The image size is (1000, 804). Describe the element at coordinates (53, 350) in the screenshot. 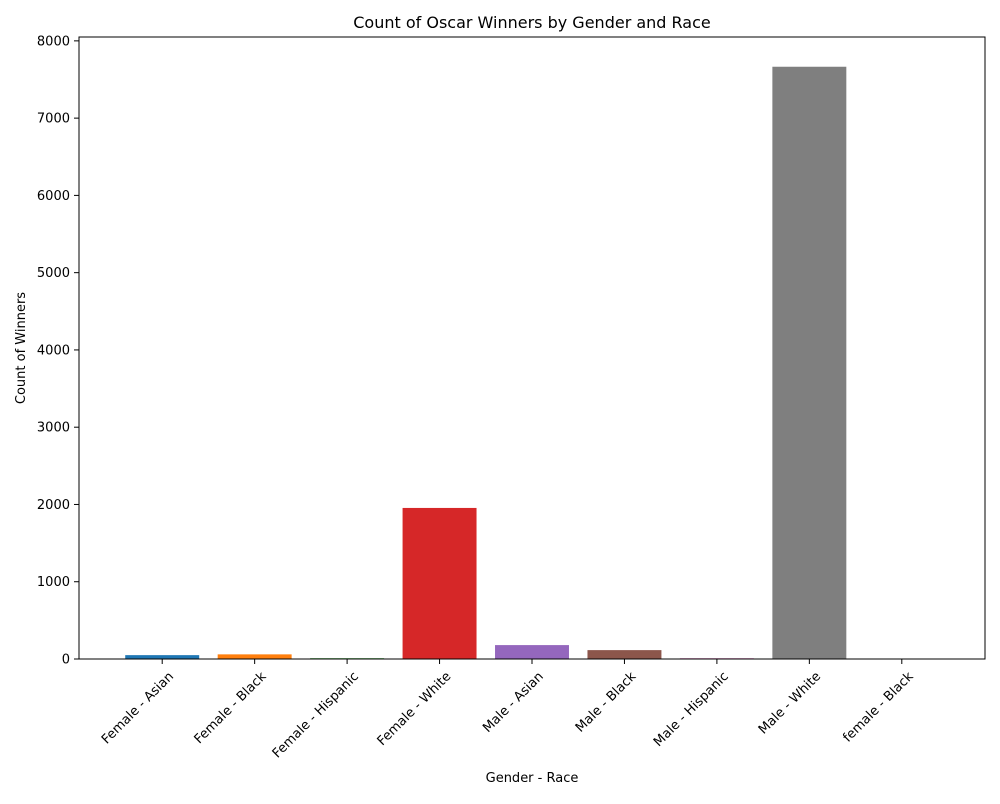

I see `y-tick-label: 4000` at that location.